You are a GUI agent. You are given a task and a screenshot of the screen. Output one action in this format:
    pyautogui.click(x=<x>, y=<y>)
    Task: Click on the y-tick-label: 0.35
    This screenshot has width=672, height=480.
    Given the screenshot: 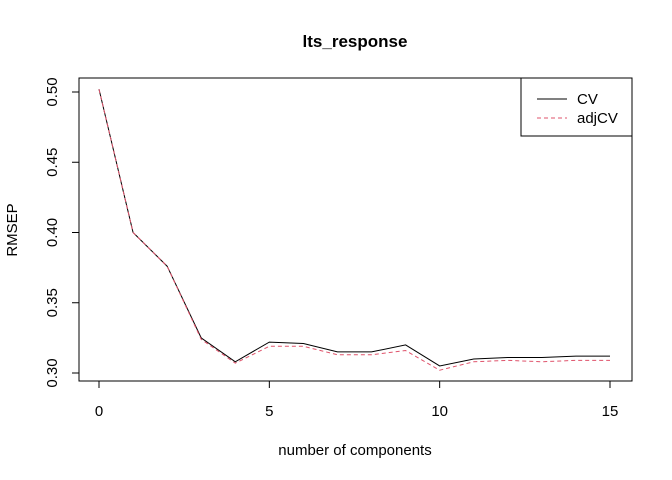 What is the action you would take?
    pyautogui.click(x=52, y=302)
    